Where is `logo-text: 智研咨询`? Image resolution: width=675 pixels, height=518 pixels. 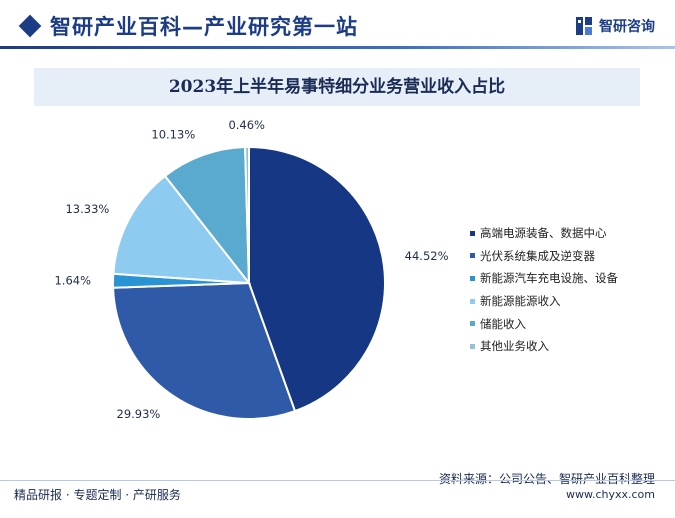 logo-text: 智研咨询 is located at coordinates (627, 27).